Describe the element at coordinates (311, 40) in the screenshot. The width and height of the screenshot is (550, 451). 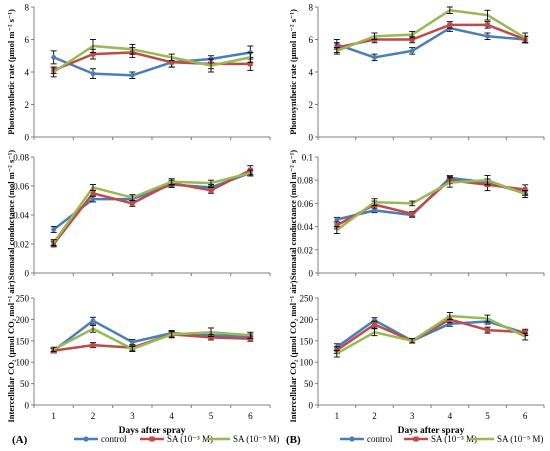
I see `y-tick-label-b1-3: 6` at that location.